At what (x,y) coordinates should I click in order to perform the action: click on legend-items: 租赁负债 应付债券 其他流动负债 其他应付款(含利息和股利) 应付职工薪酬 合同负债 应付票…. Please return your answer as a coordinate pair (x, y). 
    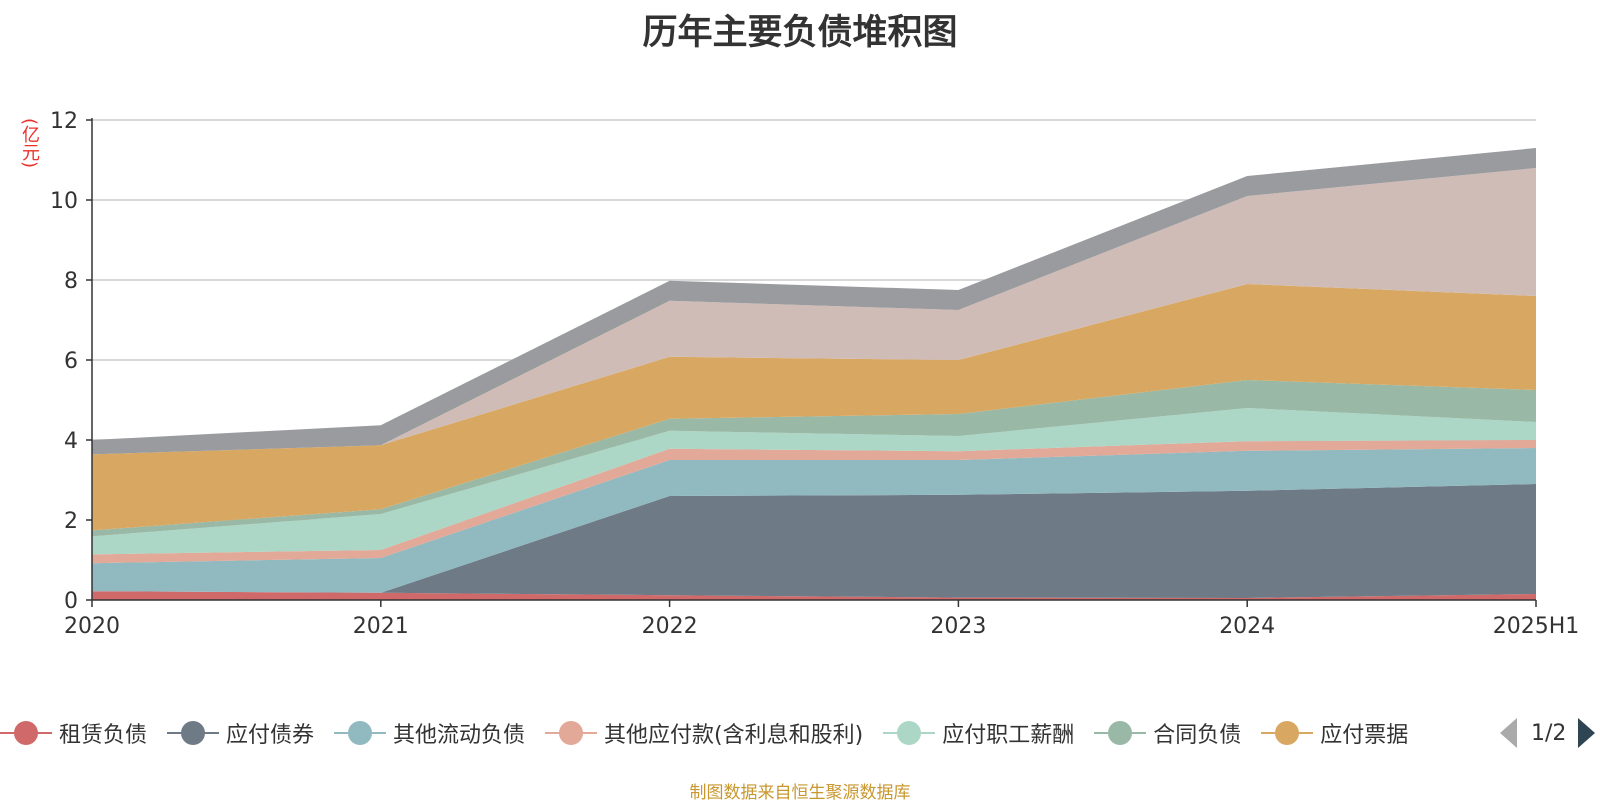
    Looking at the image, I should click on (740, 733).